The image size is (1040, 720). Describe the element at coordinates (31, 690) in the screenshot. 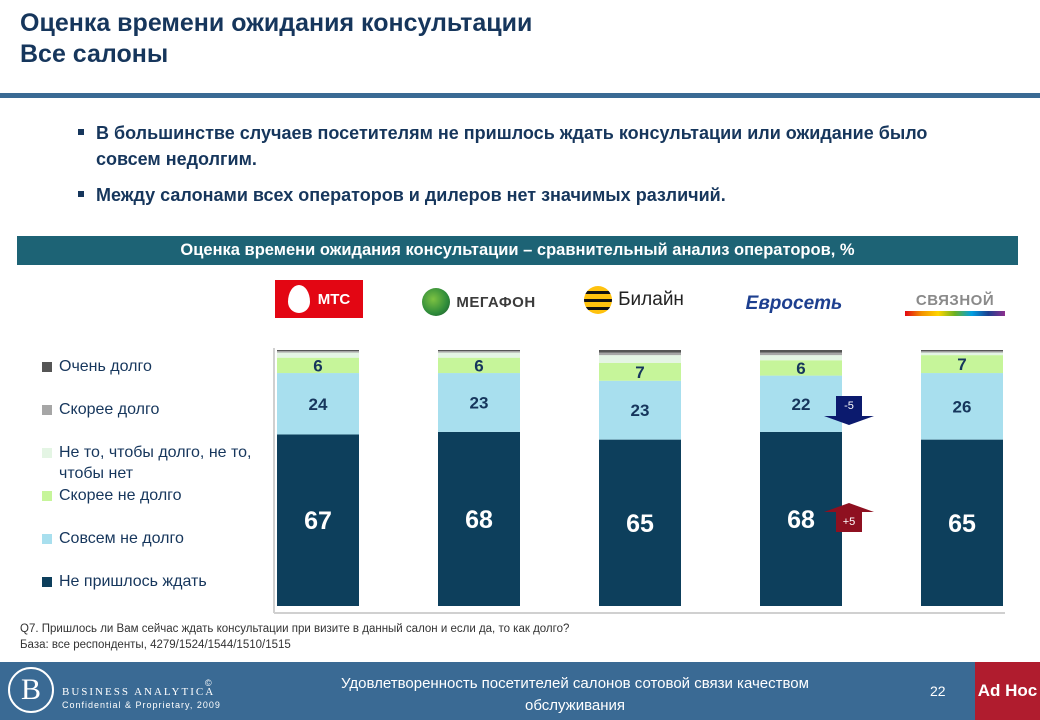

I see `business-analytica-logo-icon: B` at that location.